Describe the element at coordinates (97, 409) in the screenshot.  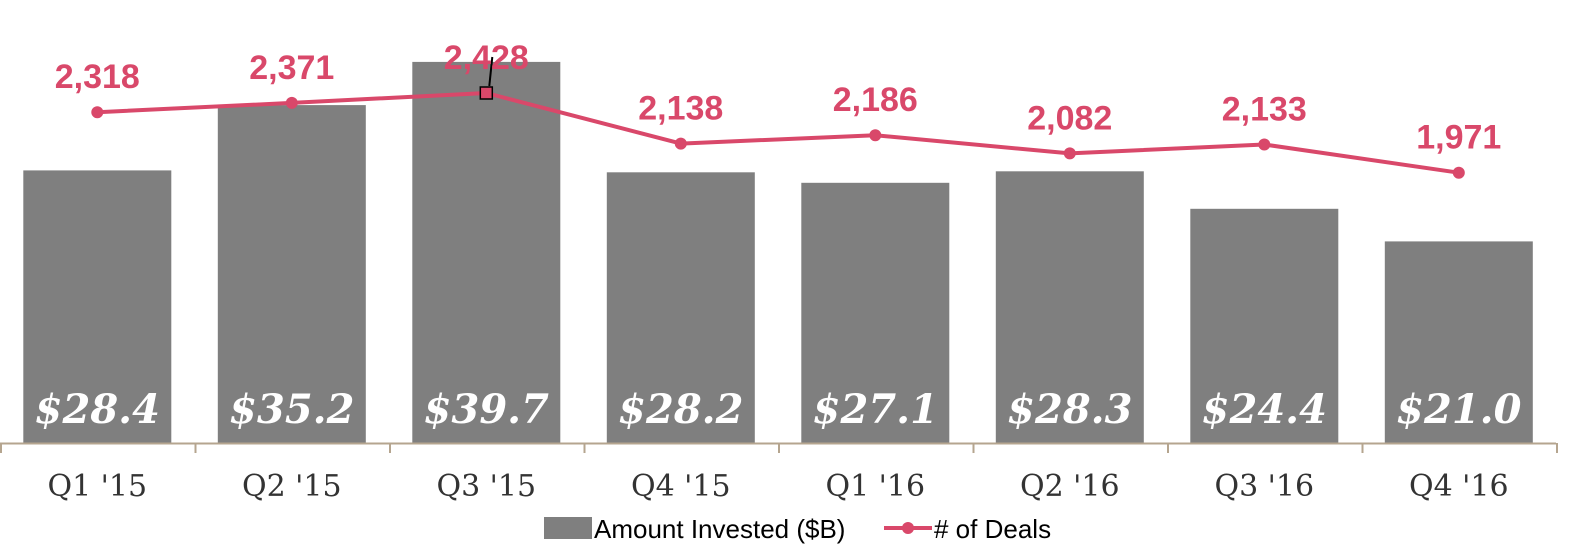
I see `bar-value-label: $28.4` at that location.